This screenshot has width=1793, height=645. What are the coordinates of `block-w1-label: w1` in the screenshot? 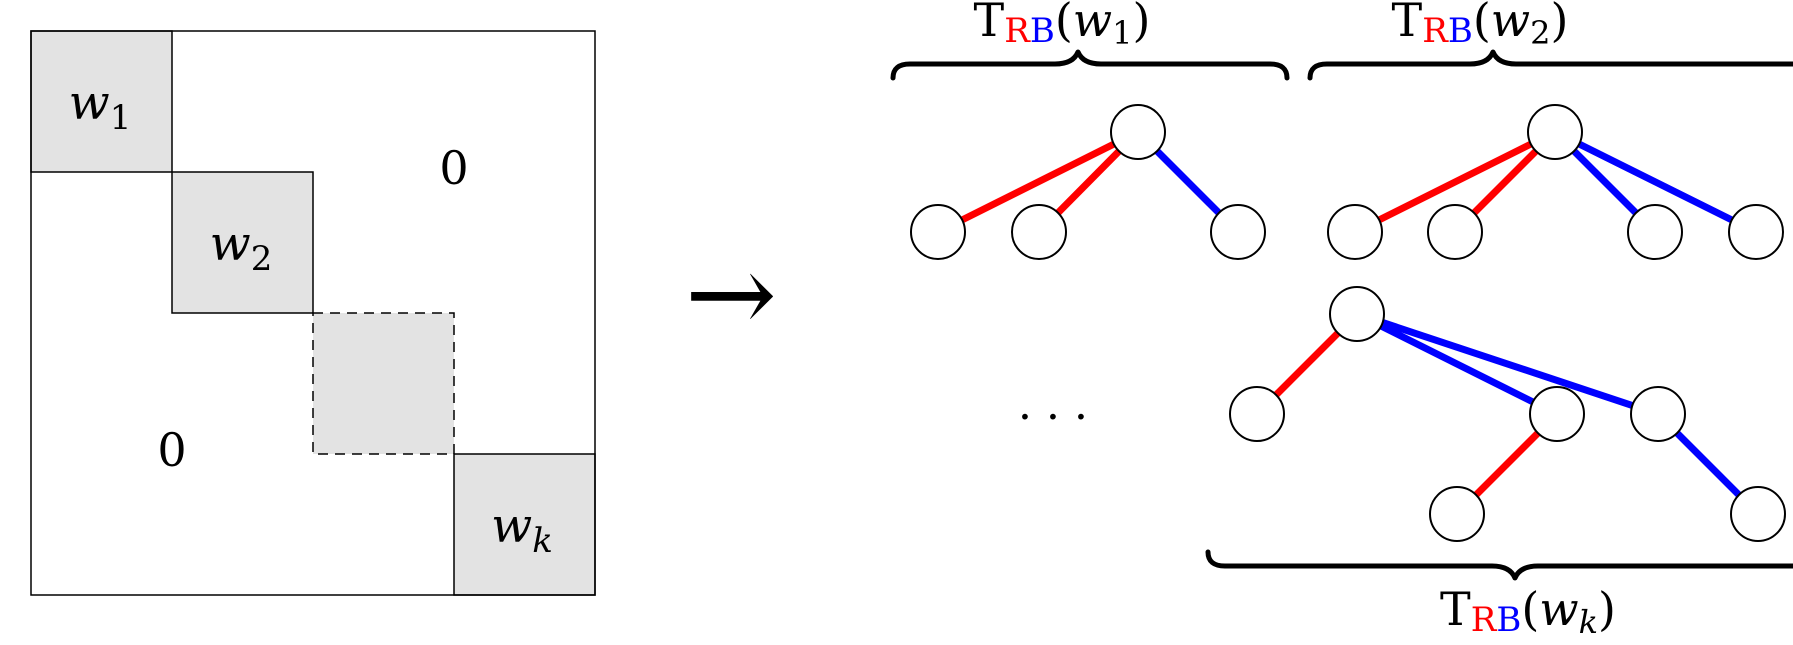 It's located at (100, 106).